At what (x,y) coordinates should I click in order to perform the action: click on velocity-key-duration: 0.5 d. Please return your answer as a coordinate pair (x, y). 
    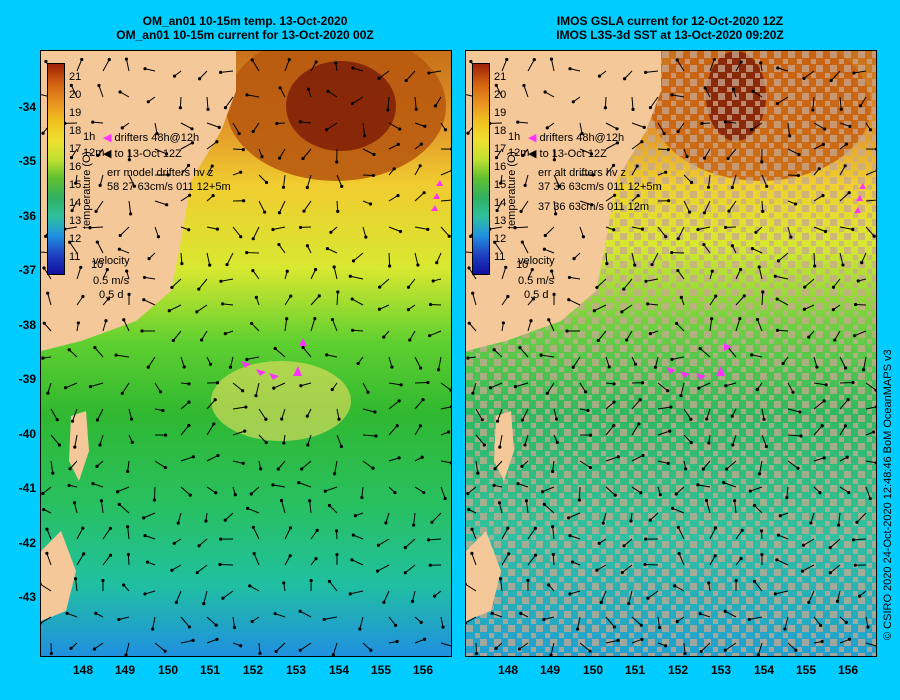
    Looking at the image, I should click on (111, 295).